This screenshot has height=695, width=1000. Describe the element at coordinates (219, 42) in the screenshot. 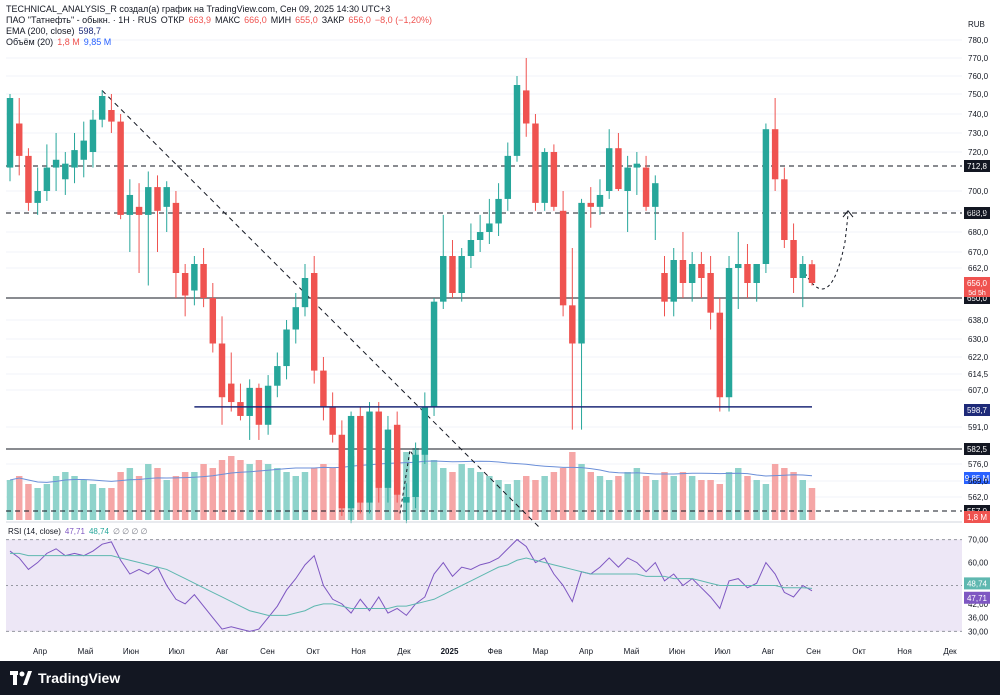

I see `volume-row: Объём (20) 1,8 М 9,85 М` at that location.